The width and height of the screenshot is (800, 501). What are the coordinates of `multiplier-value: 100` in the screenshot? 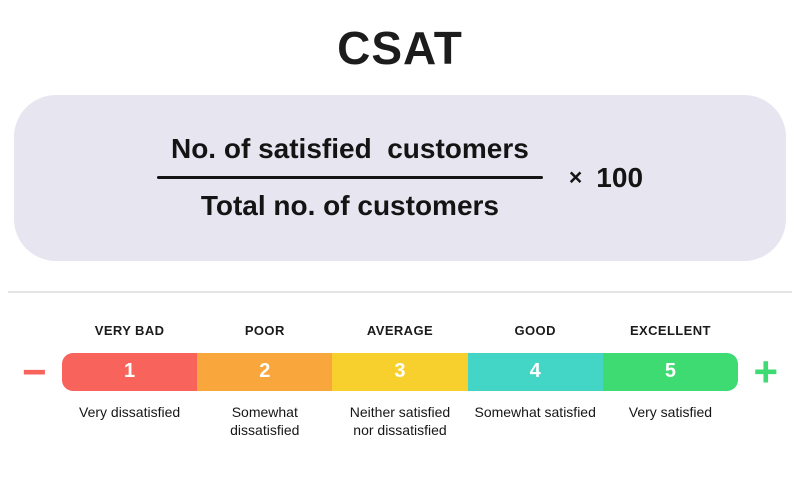 It's located at (620, 177).